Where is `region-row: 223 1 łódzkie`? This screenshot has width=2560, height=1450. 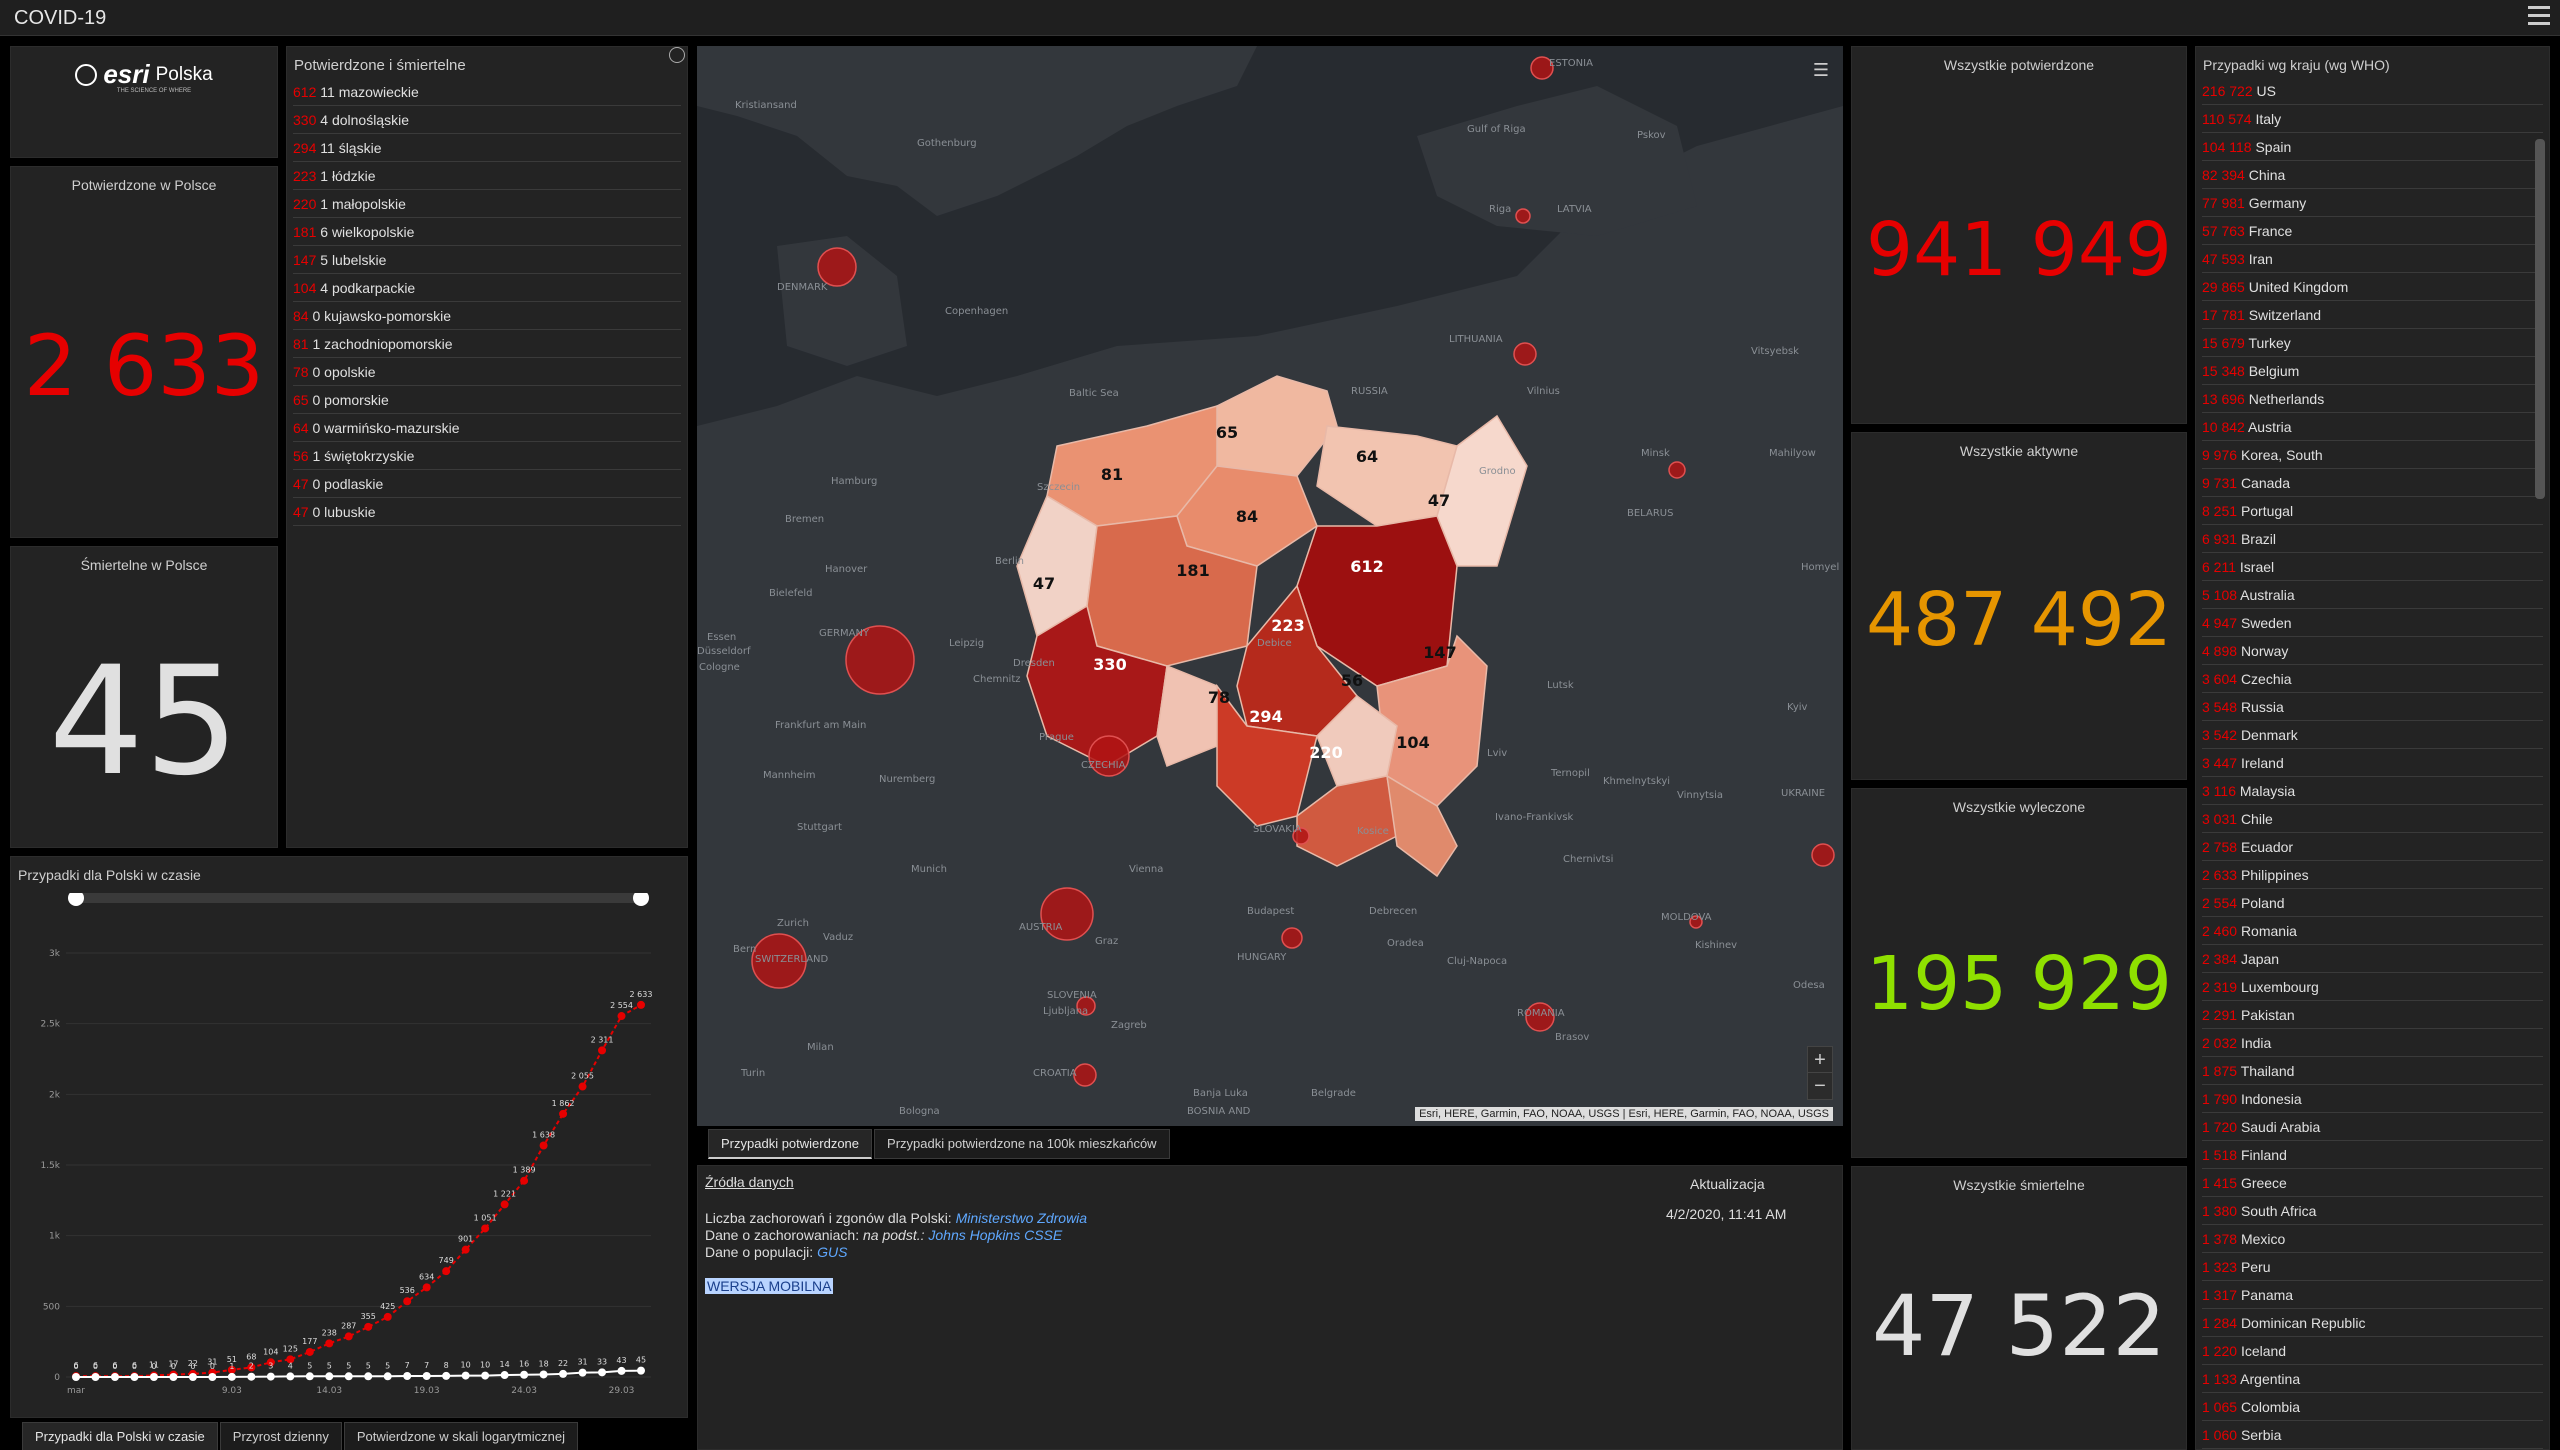 region-row: 223 1 łódzkie is located at coordinates (487, 176).